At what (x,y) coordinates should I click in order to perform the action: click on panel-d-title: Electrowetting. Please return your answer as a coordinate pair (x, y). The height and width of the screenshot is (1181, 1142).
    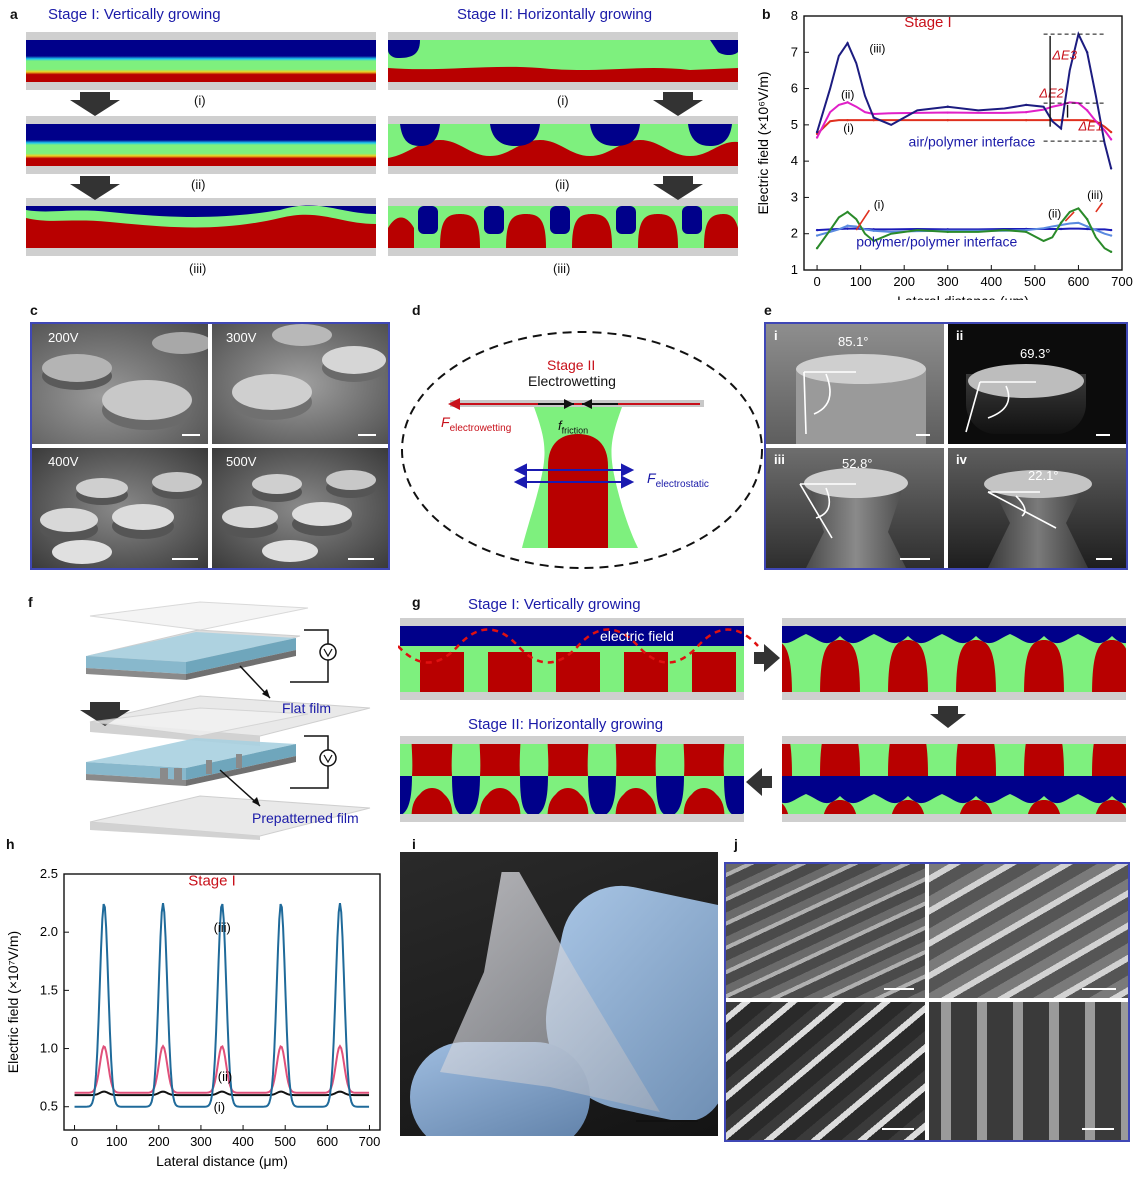
    Looking at the image, I should click on (572, 381).